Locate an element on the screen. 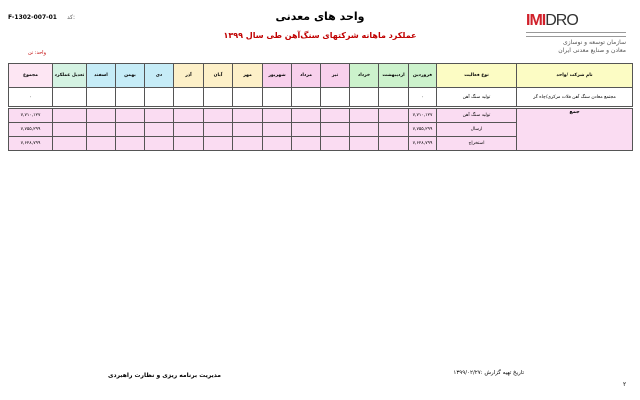 The height and width of the screenshot is (400, 640). col-mehr: مهر is located at coordinates (247, 75).